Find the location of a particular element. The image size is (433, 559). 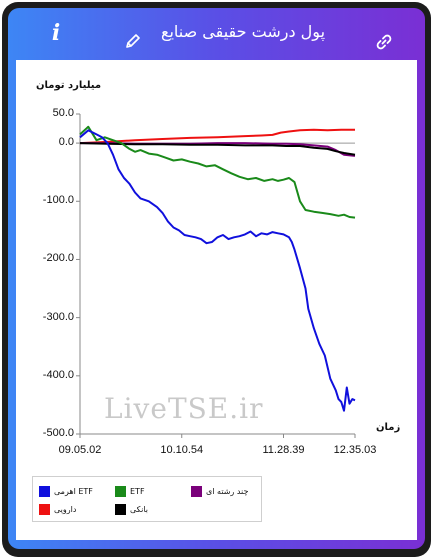

x-tick-label: 10.10.54 is located at coordinates (182, 450).